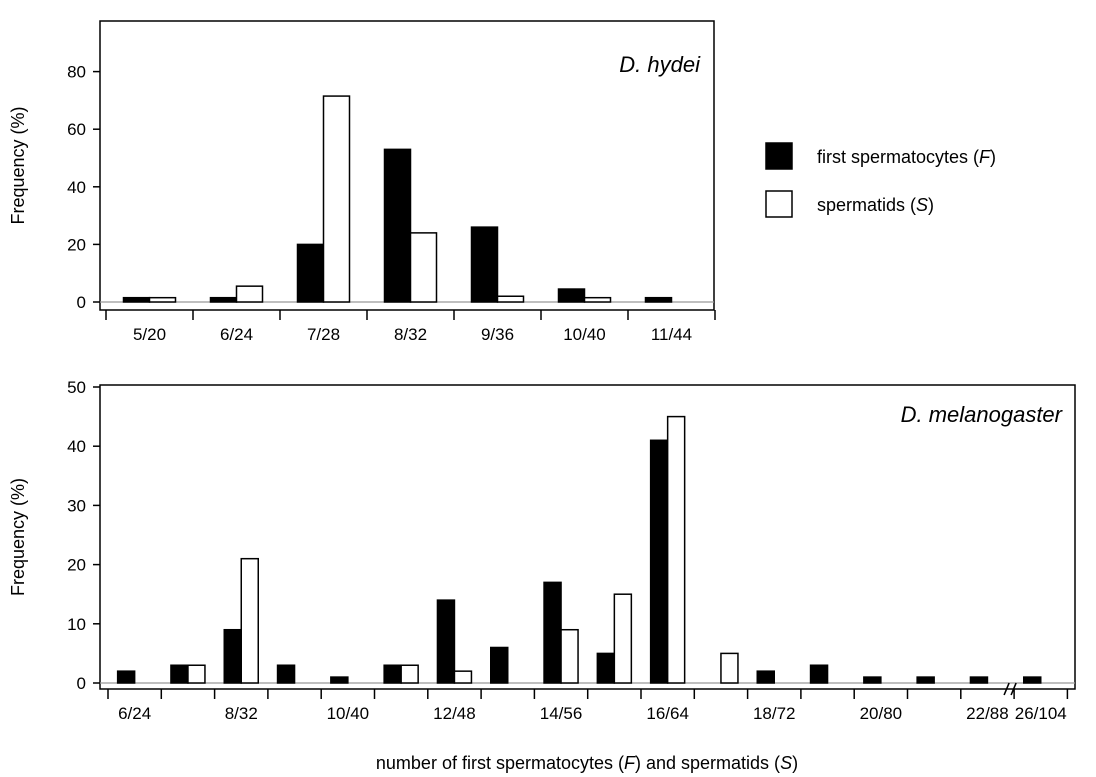  What do you see at coordinates (76, 72) in the screenshot?
I see `y-tick-label: 80` at bounding box center [76, 72].